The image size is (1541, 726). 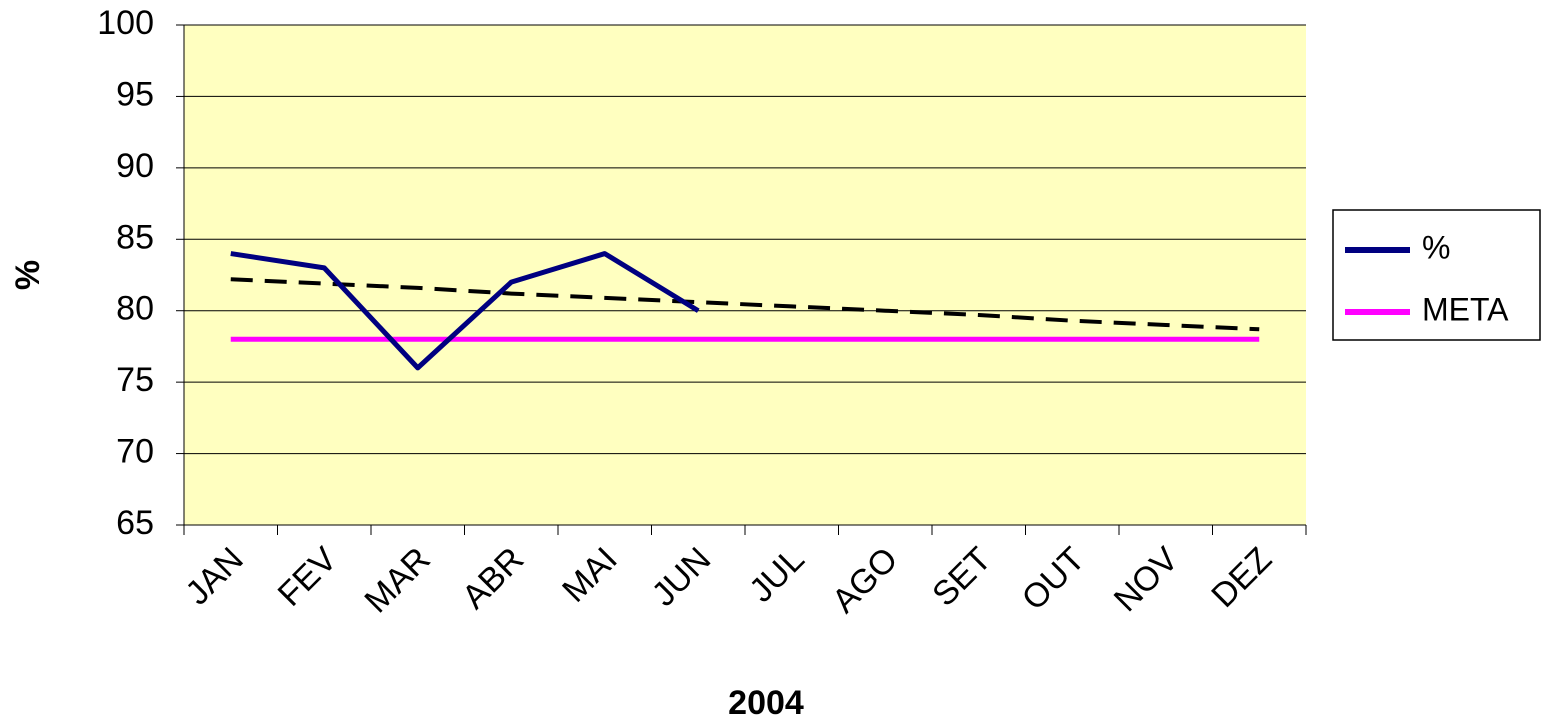 What do you see at coordinates (1146, 579) in the screenshot?
I see `x-tick-label: NOV` at bounding box center [1146, 579].